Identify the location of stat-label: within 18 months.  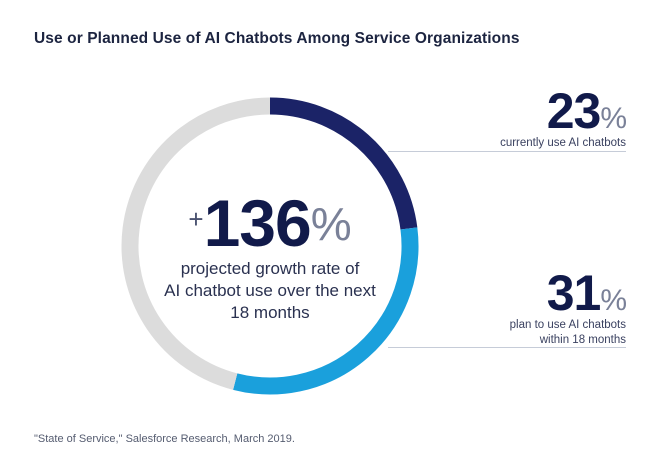
(582, 340).